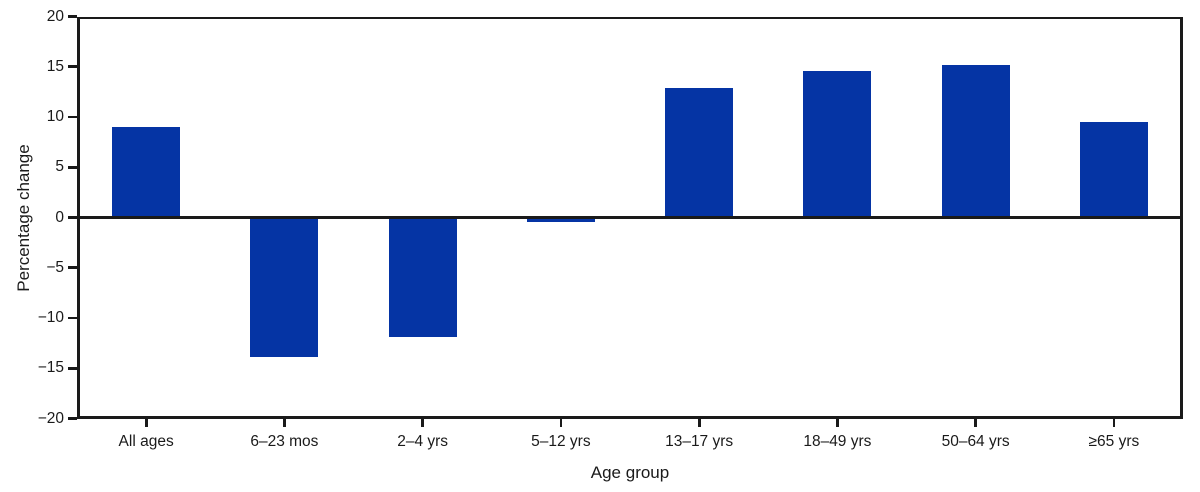 Image resolution: width=1200 pixels, height=492 pixels. What do you see at coordinates (630, 417) in the screenshot?
I see `plot-border-bottom` at bounding box center [630, 417].